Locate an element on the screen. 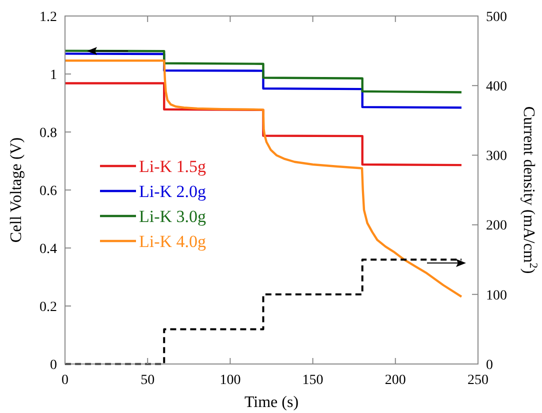  y2-tick-label: 500 is located at coordinates (496, 17).